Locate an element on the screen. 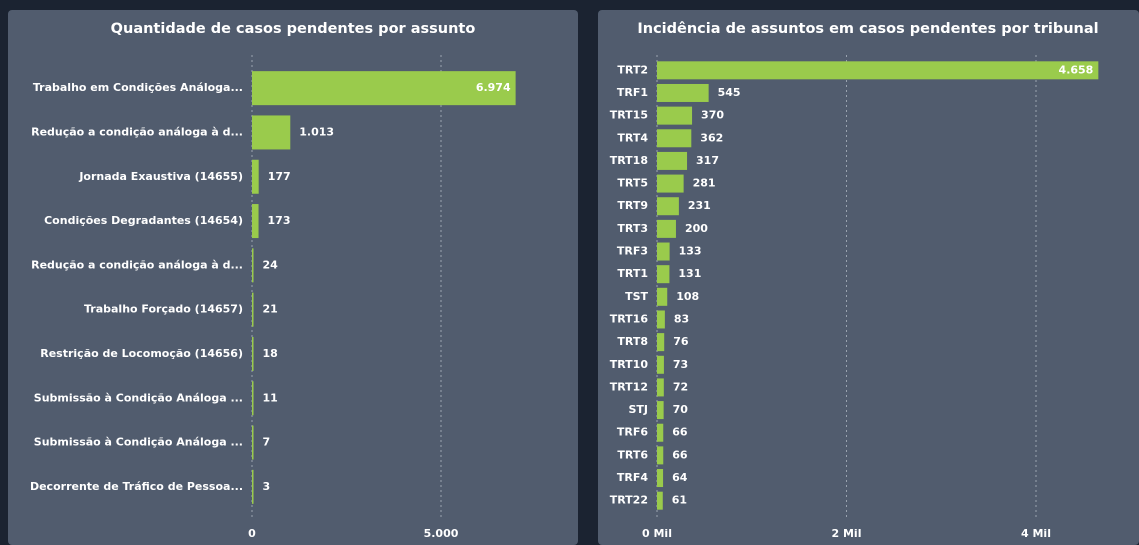 The width and height of the screenshot is (1139, 545). category-label: TRF3 is located at coordinates (632, 251).